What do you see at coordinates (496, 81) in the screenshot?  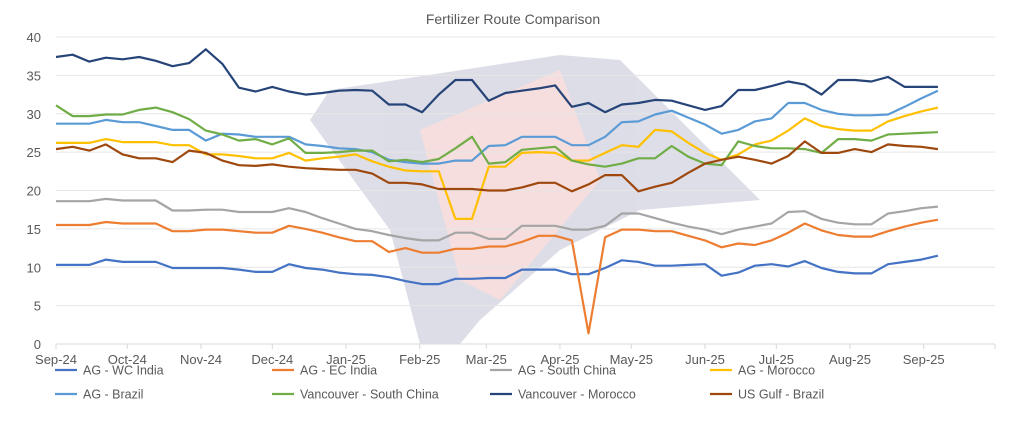 I see `series-line-vancouver-morocco` at bounding box center [496, 81].